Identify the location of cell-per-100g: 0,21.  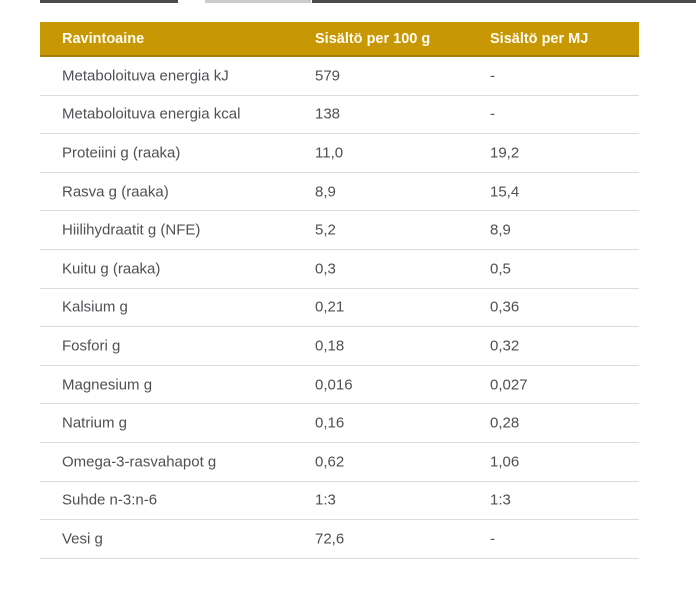
(330, 307).